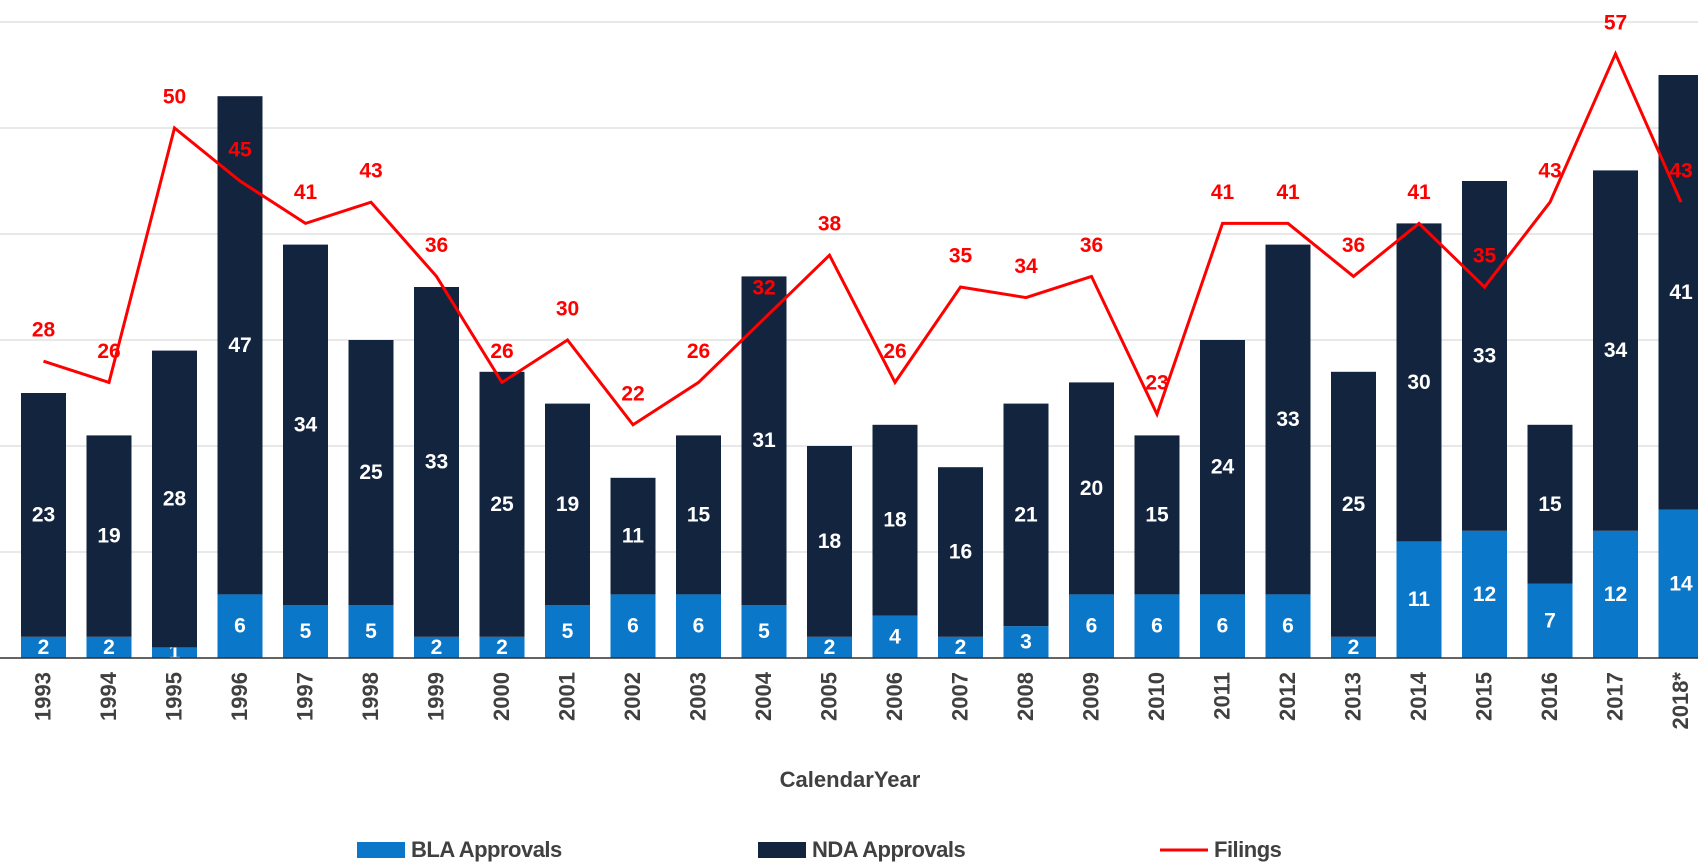 Image resolution: width=1698 pixels, height=863 pixels. Describe the element at coordinates (1681, 583) in the screenshot. I see `data-label: 14` at that location.